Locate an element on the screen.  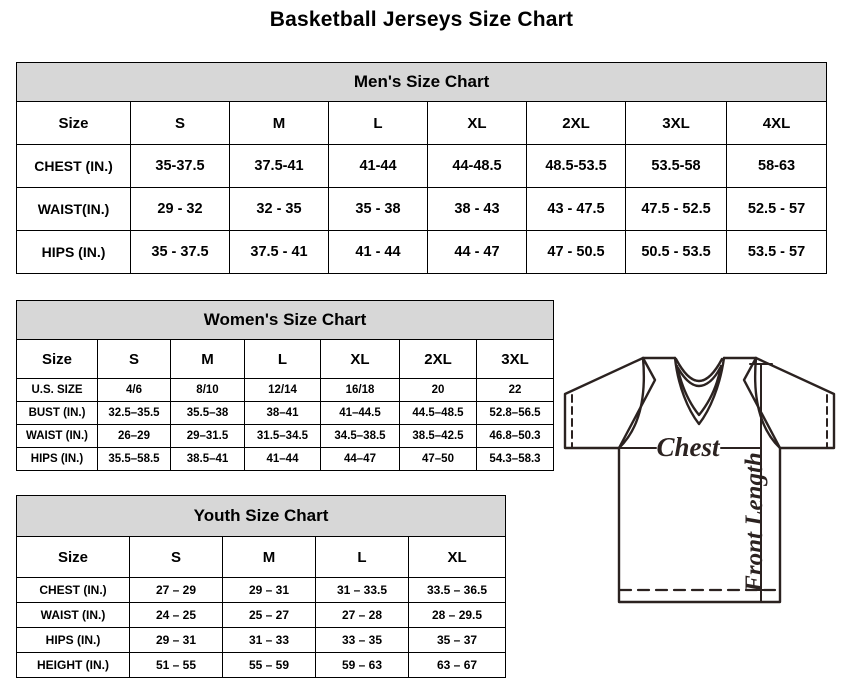
youth-row-label-waist: WAIST (IN.) is located at coordinates (73, 615).